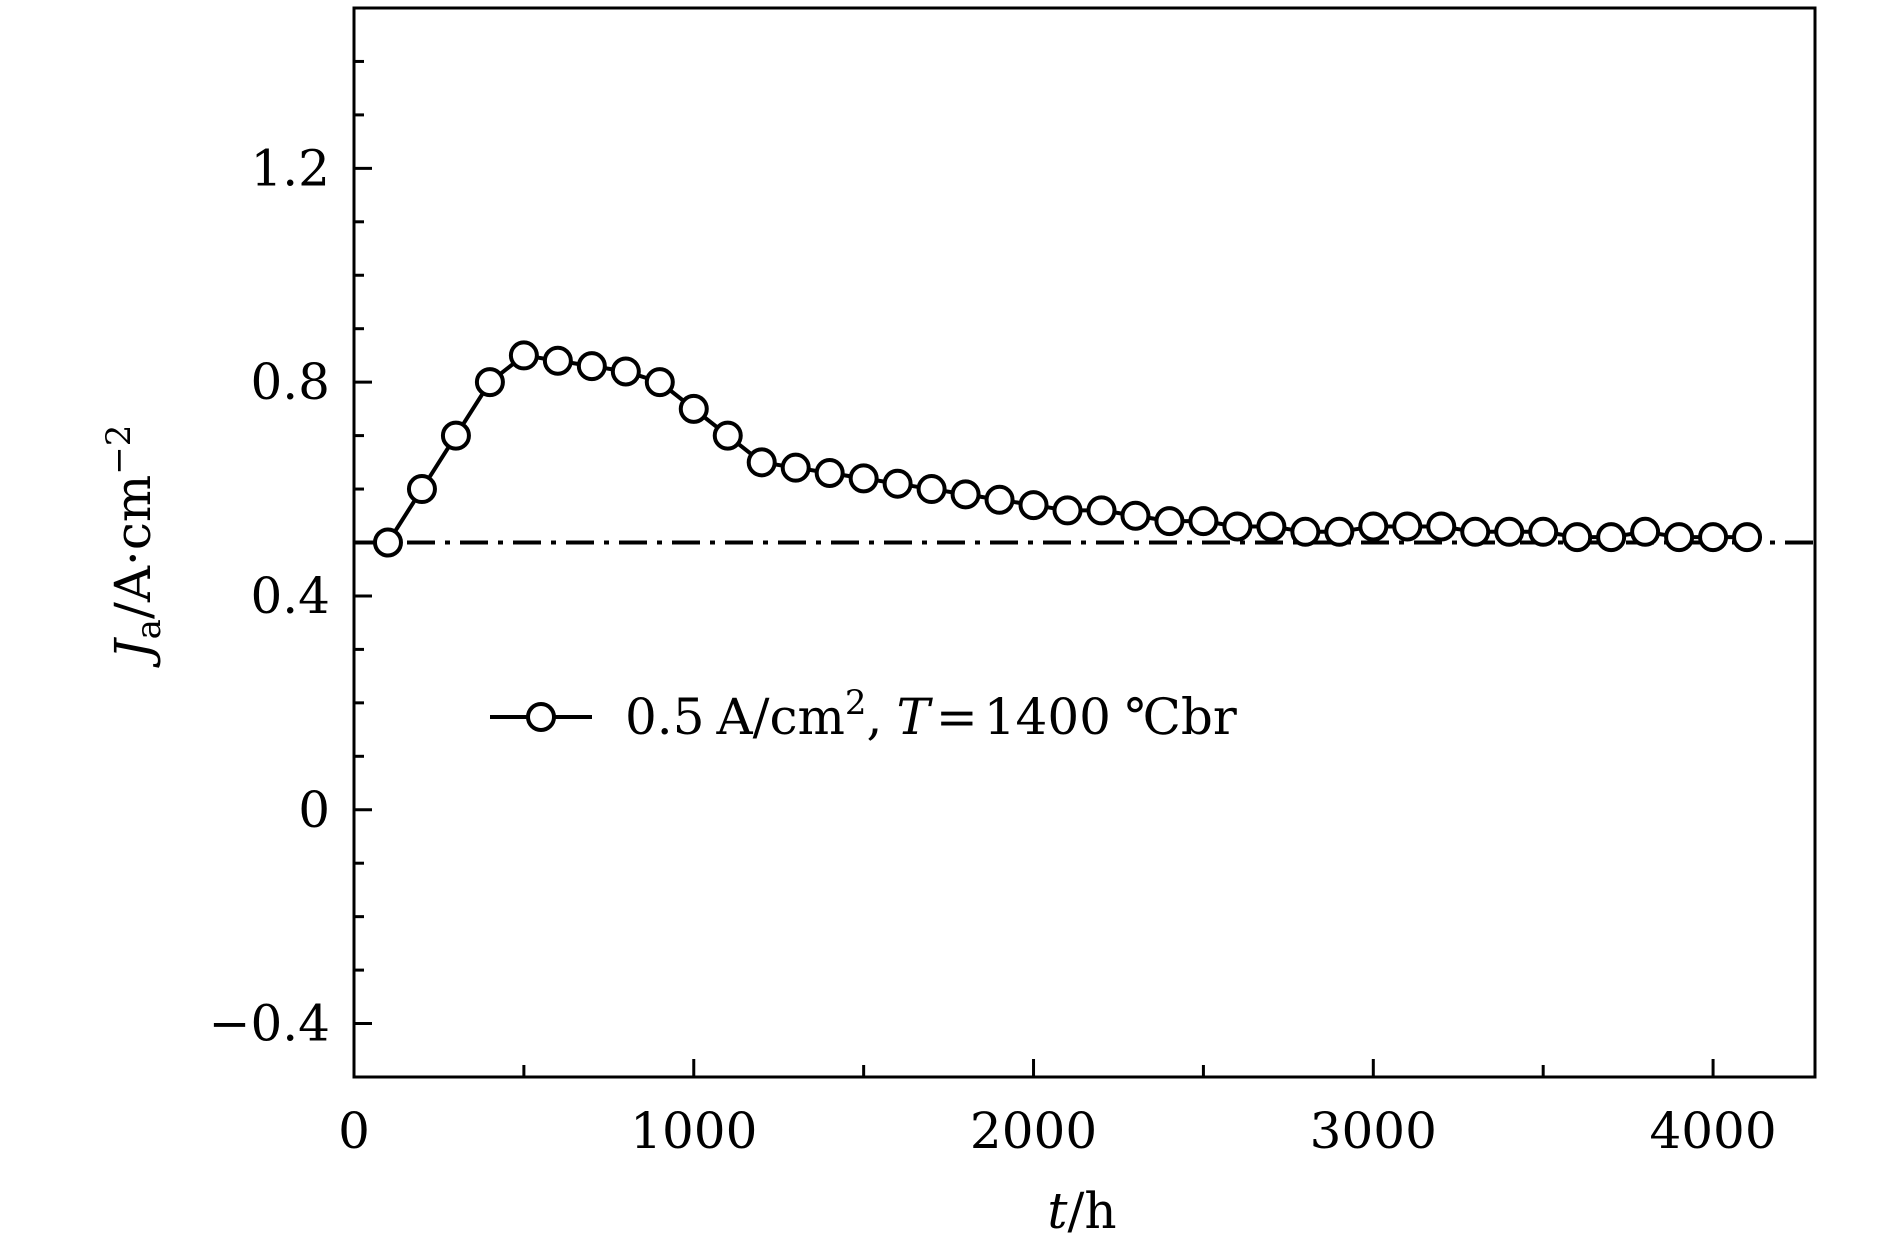 The width and height of the screenshot is (1890, 1252). Describe the element at coordinates (693, 1131) in the screenshot. I see `x-tick-label: 1000` at that location.